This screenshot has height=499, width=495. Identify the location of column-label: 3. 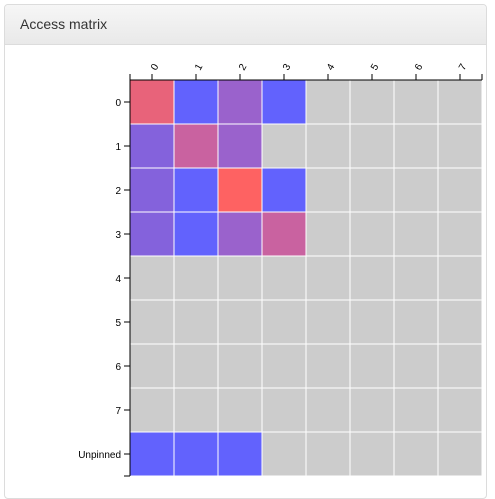
(287, 67).